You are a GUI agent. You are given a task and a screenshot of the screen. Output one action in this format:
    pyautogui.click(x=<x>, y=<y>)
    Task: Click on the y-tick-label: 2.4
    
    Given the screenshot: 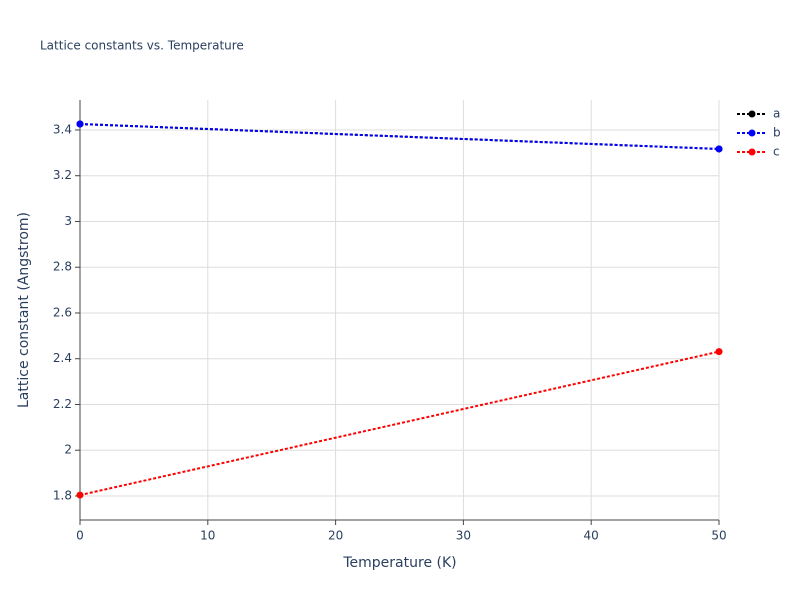 What is the action you would take?
    pyautogui.click(x=62, y=358)
    